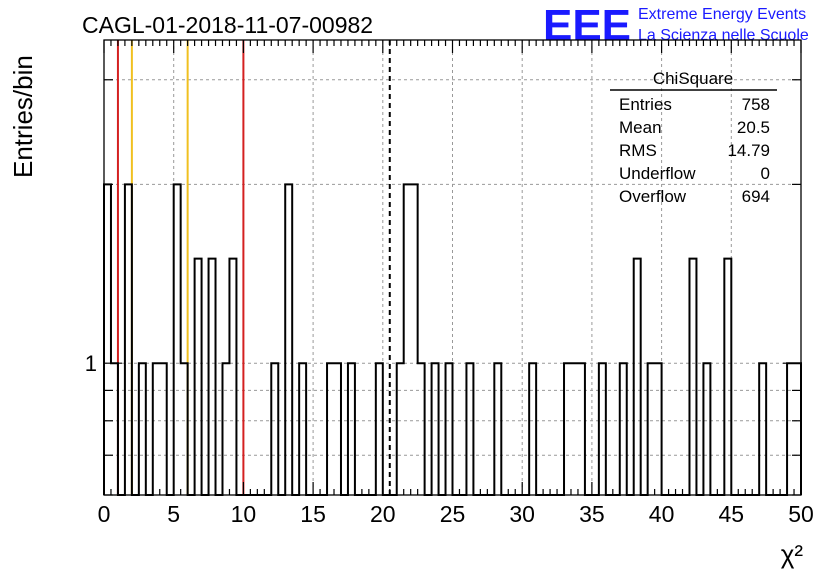 Image resolution: width=836 pixels, height=572 pixels. What do you see at coordinates (732, 514) in the screenshot?
I see `x-tick-label: 45` at bounding box center [732, 514].